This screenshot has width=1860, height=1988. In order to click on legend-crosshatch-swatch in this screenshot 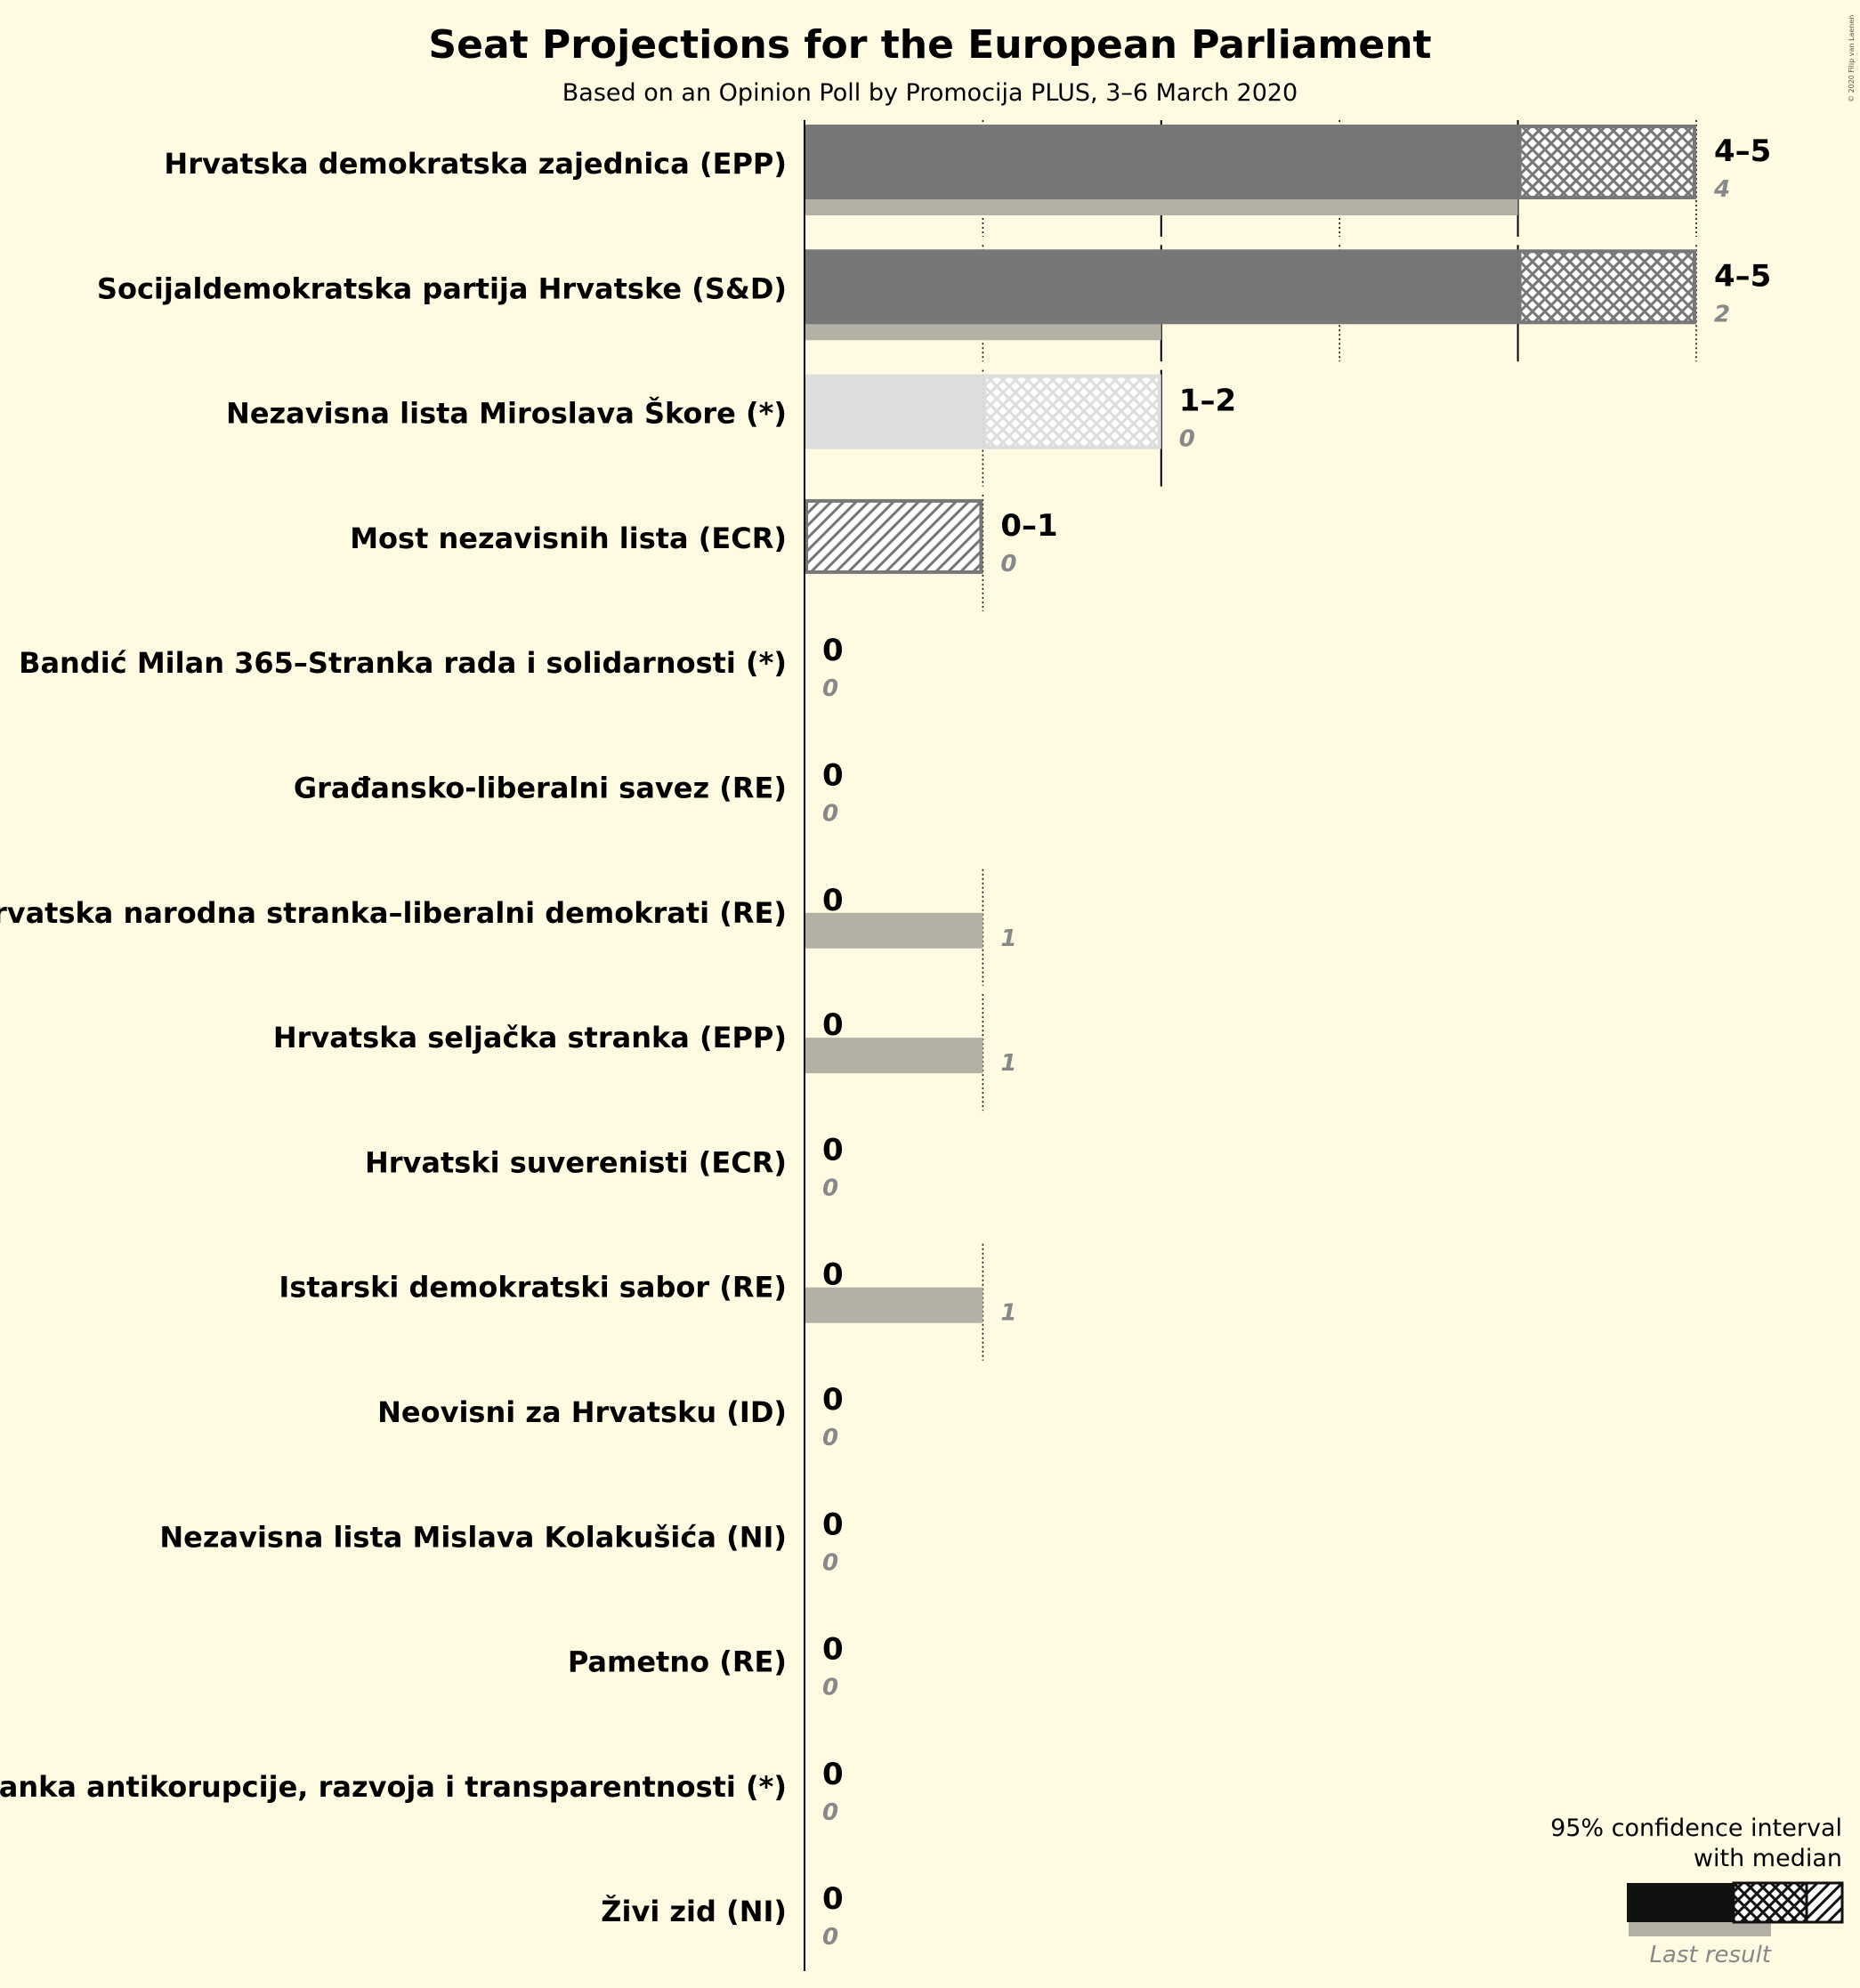, I will do `click(1770, 1902)`.